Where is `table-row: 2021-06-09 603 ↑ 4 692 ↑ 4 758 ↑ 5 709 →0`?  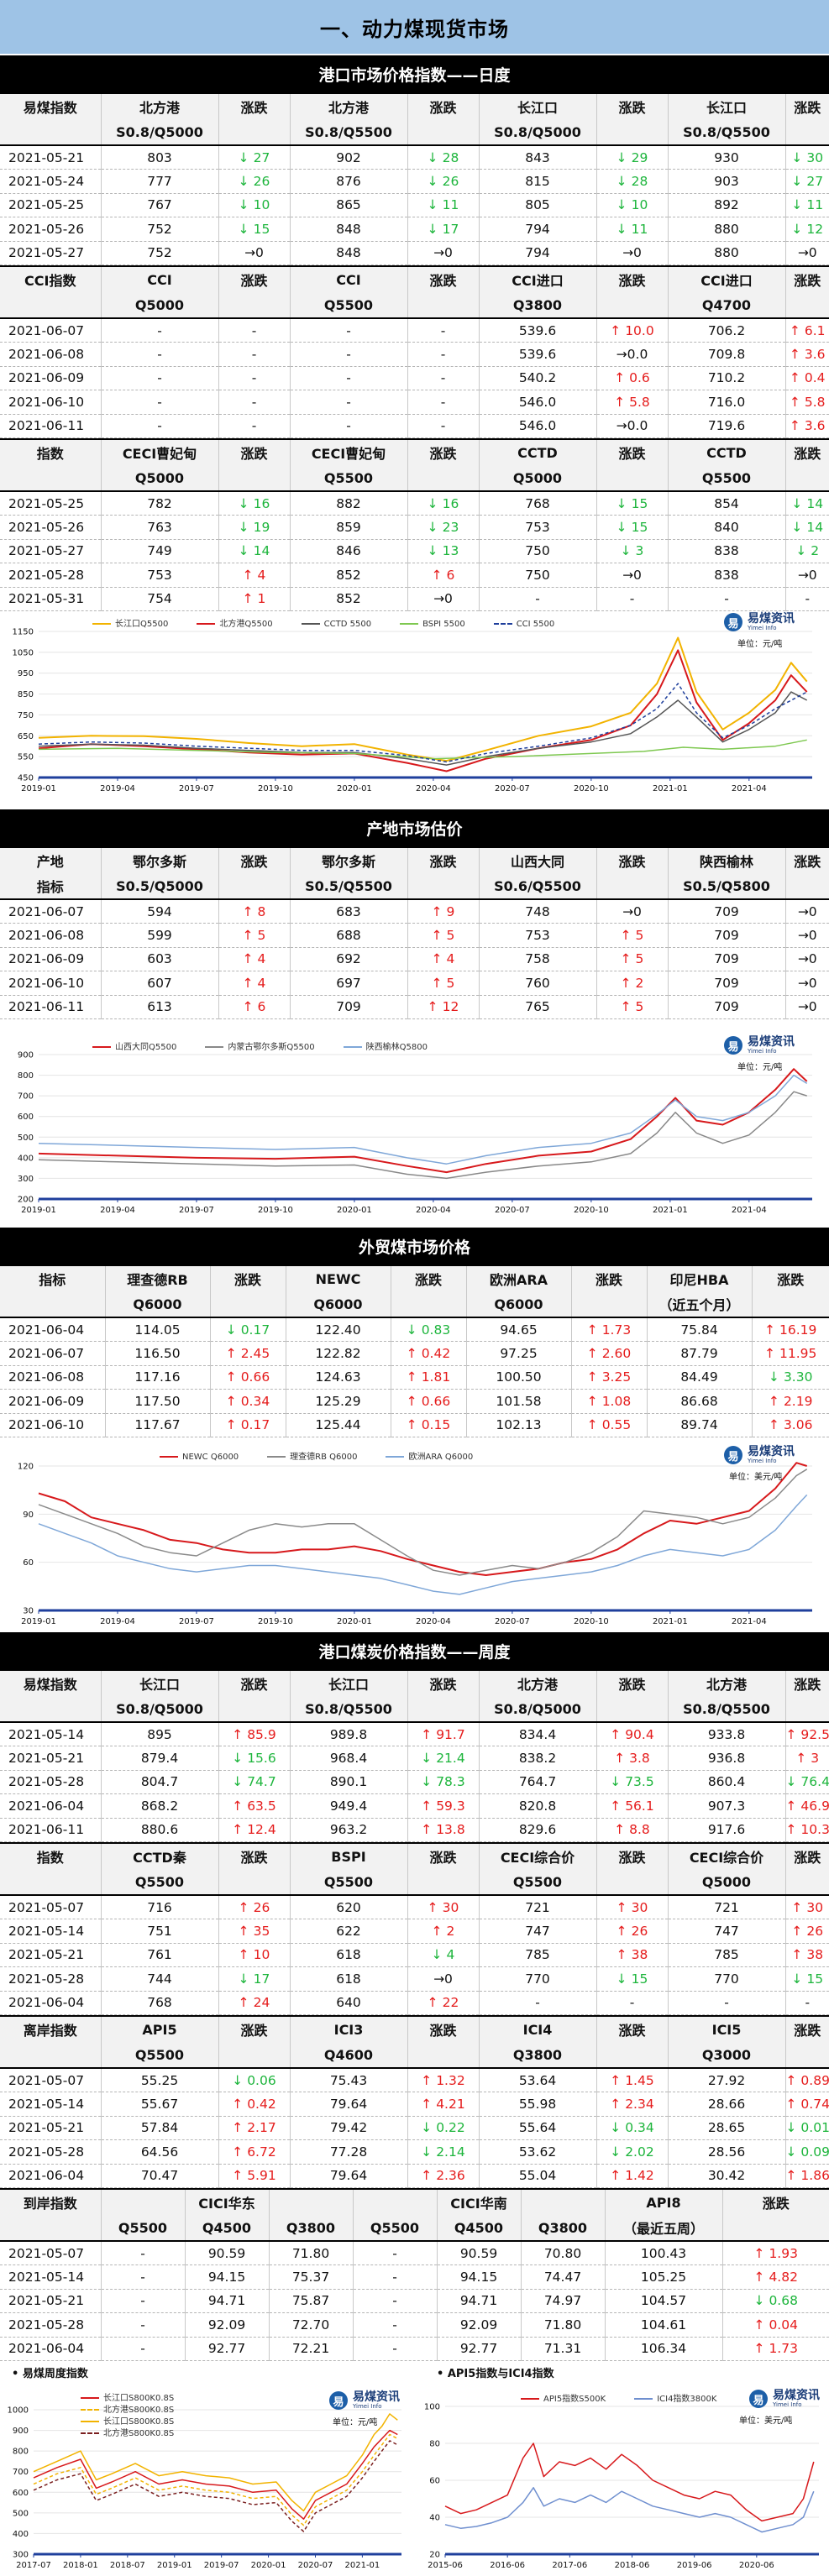 table-row: 2021-06-09 603 ↑ 4 692 ↑ 4 758 ↑ 5 709 →0 is located at coordinates (414, 959).